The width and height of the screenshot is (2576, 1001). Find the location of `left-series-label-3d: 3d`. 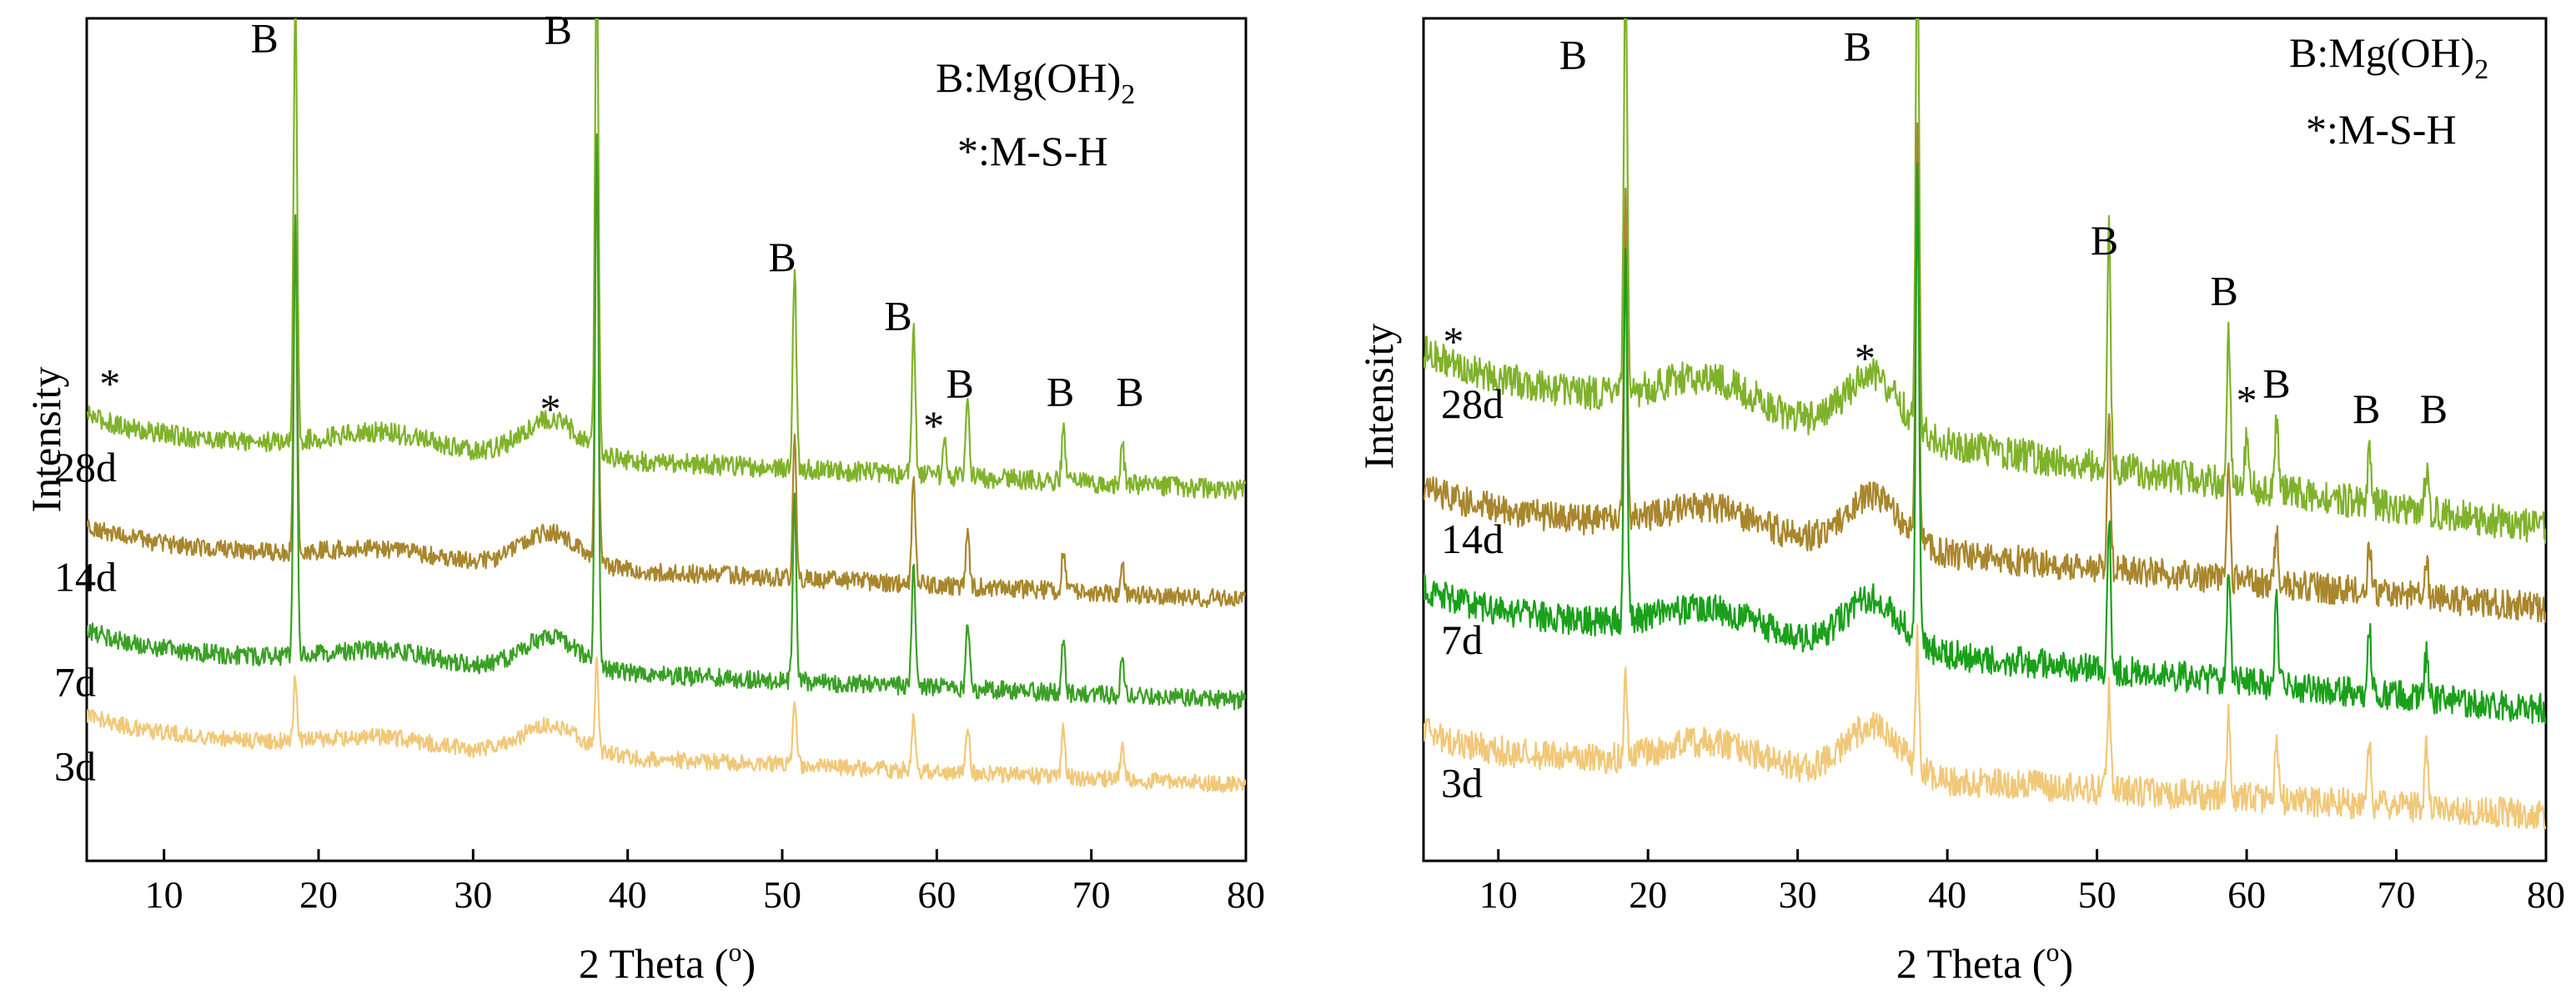

left-series-label-3d: 3d is located at coordinates (75, 766).